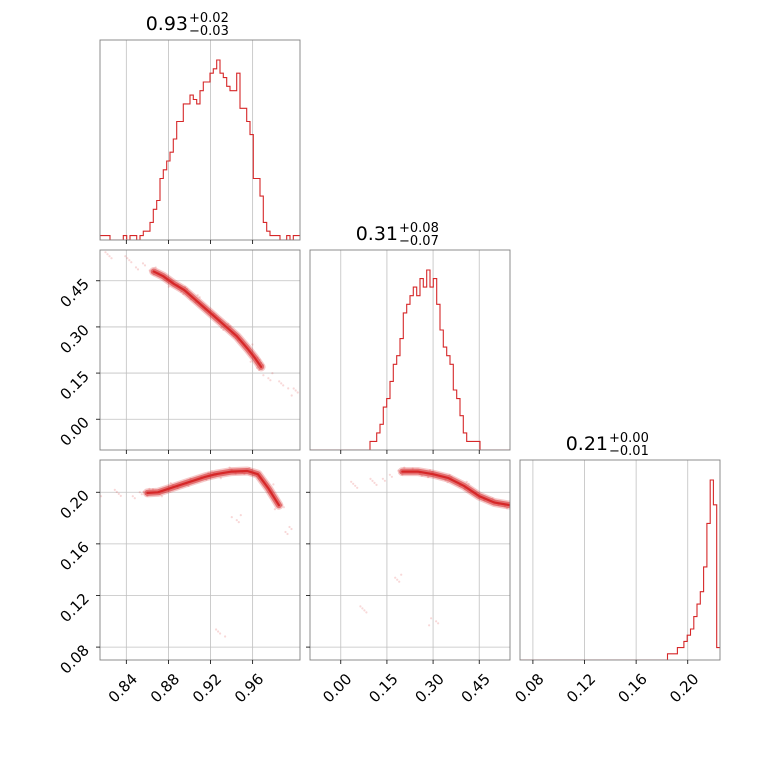 The width and height of the screenshot is (760, 760). I want to click on x-tick-label: 0.30, so click(429, 688).